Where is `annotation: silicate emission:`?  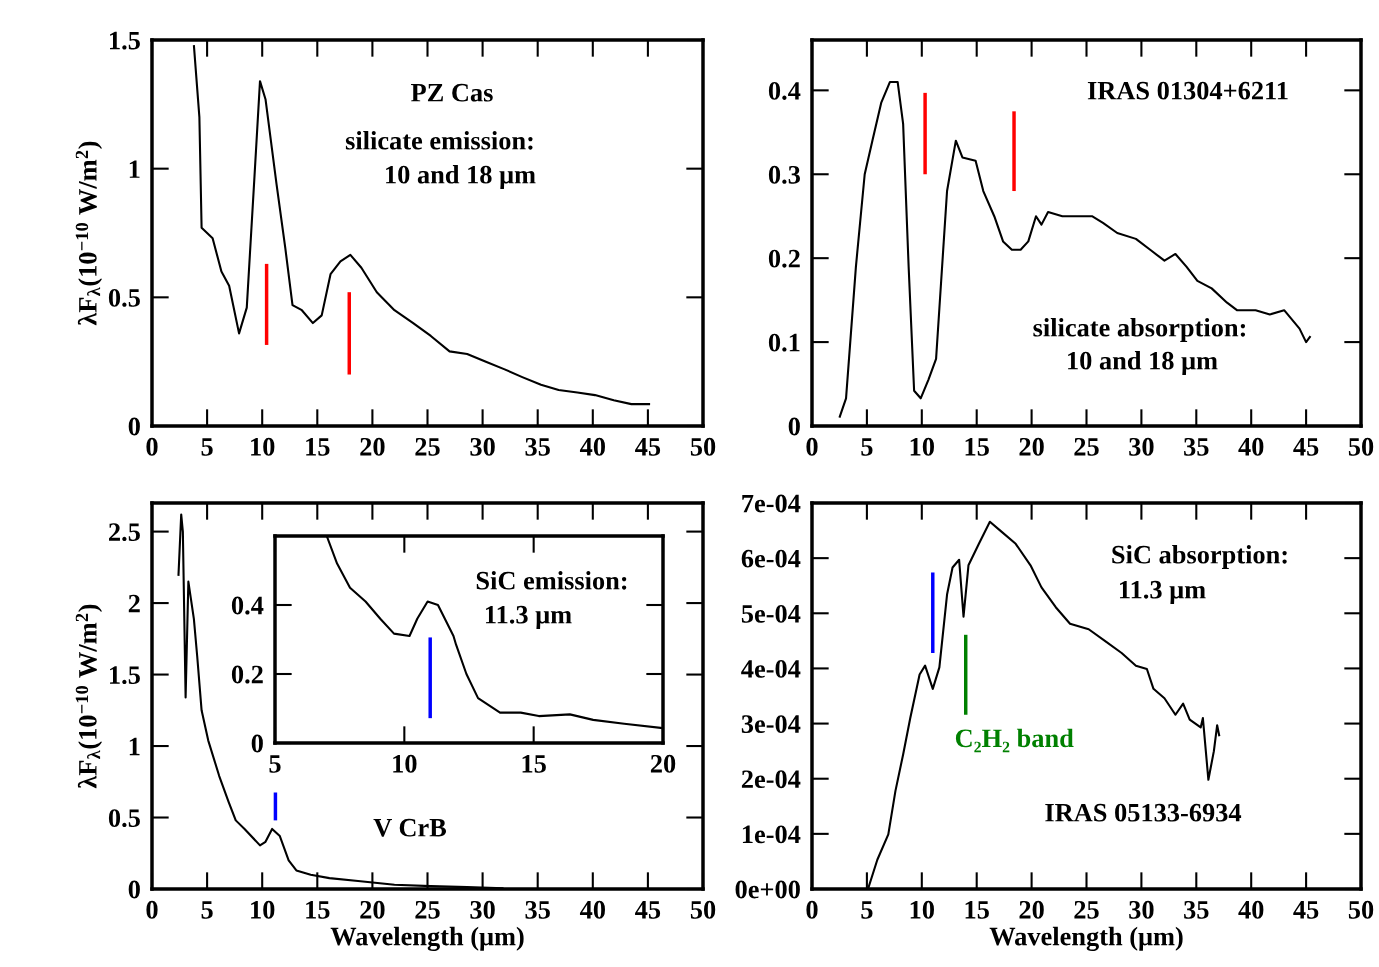 annotation: silicate emission: is located at coordinates (439, 140).